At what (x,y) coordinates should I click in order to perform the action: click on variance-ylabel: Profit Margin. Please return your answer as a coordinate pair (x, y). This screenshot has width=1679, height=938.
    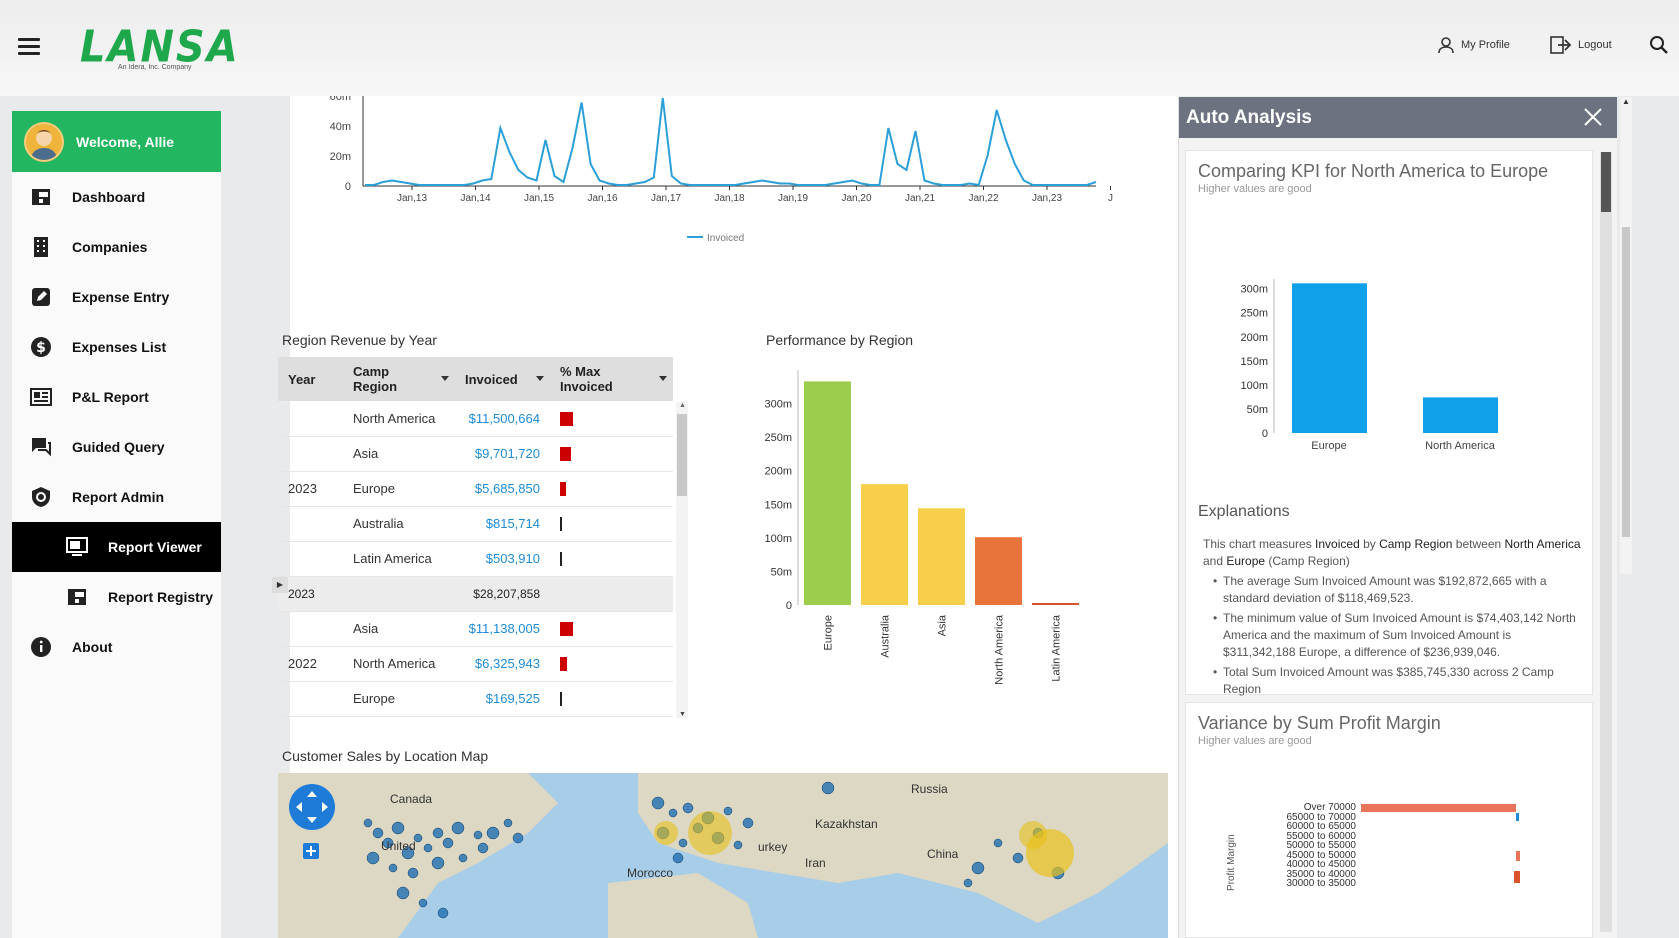
    Looking at the image, I should click on (1231, 862).